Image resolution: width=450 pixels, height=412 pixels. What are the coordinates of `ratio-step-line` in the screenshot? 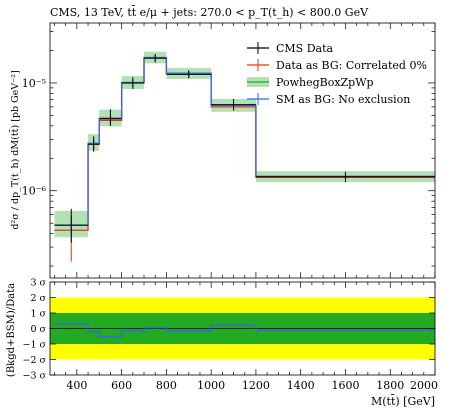 It's located at (244, 330).